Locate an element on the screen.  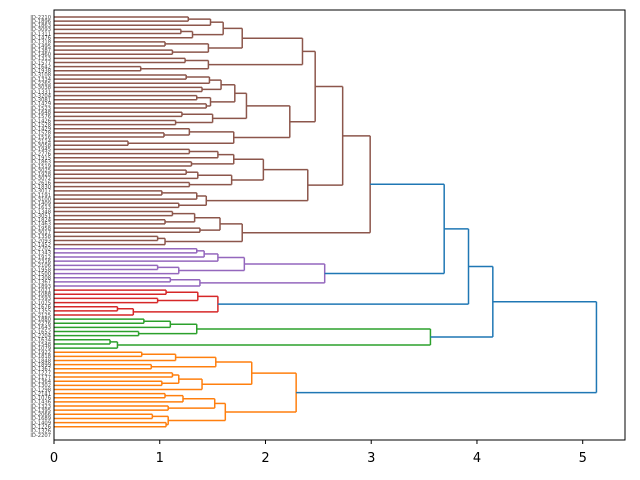
leaf-label: ID-1076 is located at coordinates (40, 399).